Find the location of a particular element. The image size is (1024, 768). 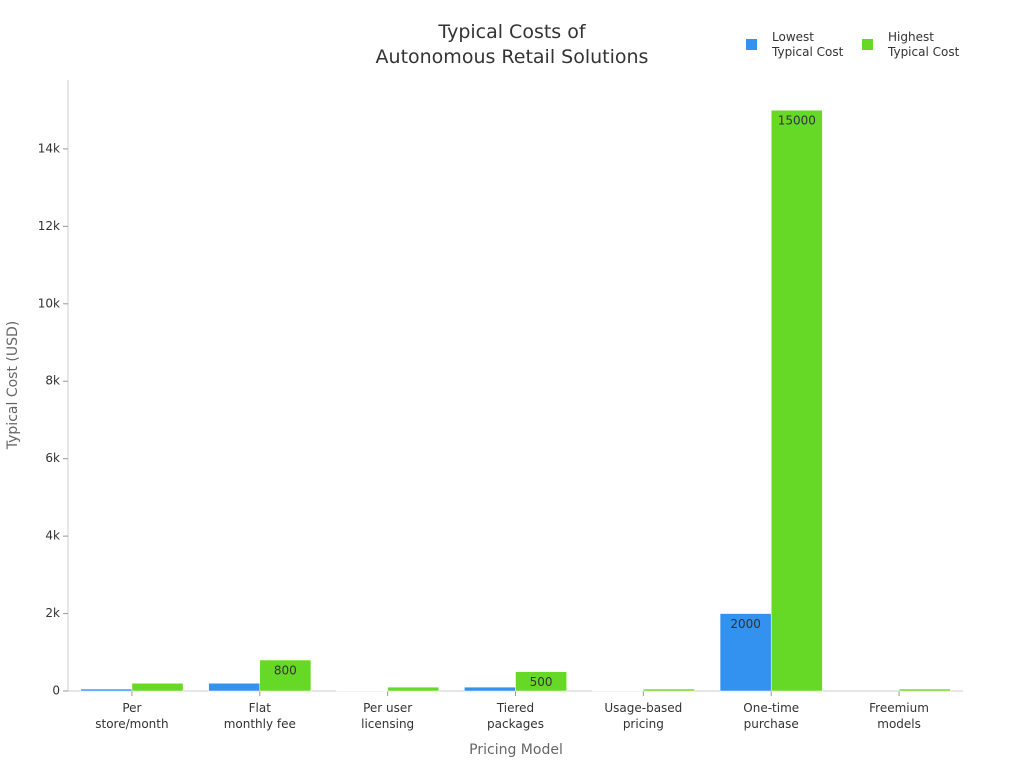

y-tick-label: 6k is located at coordinates (52, 458).